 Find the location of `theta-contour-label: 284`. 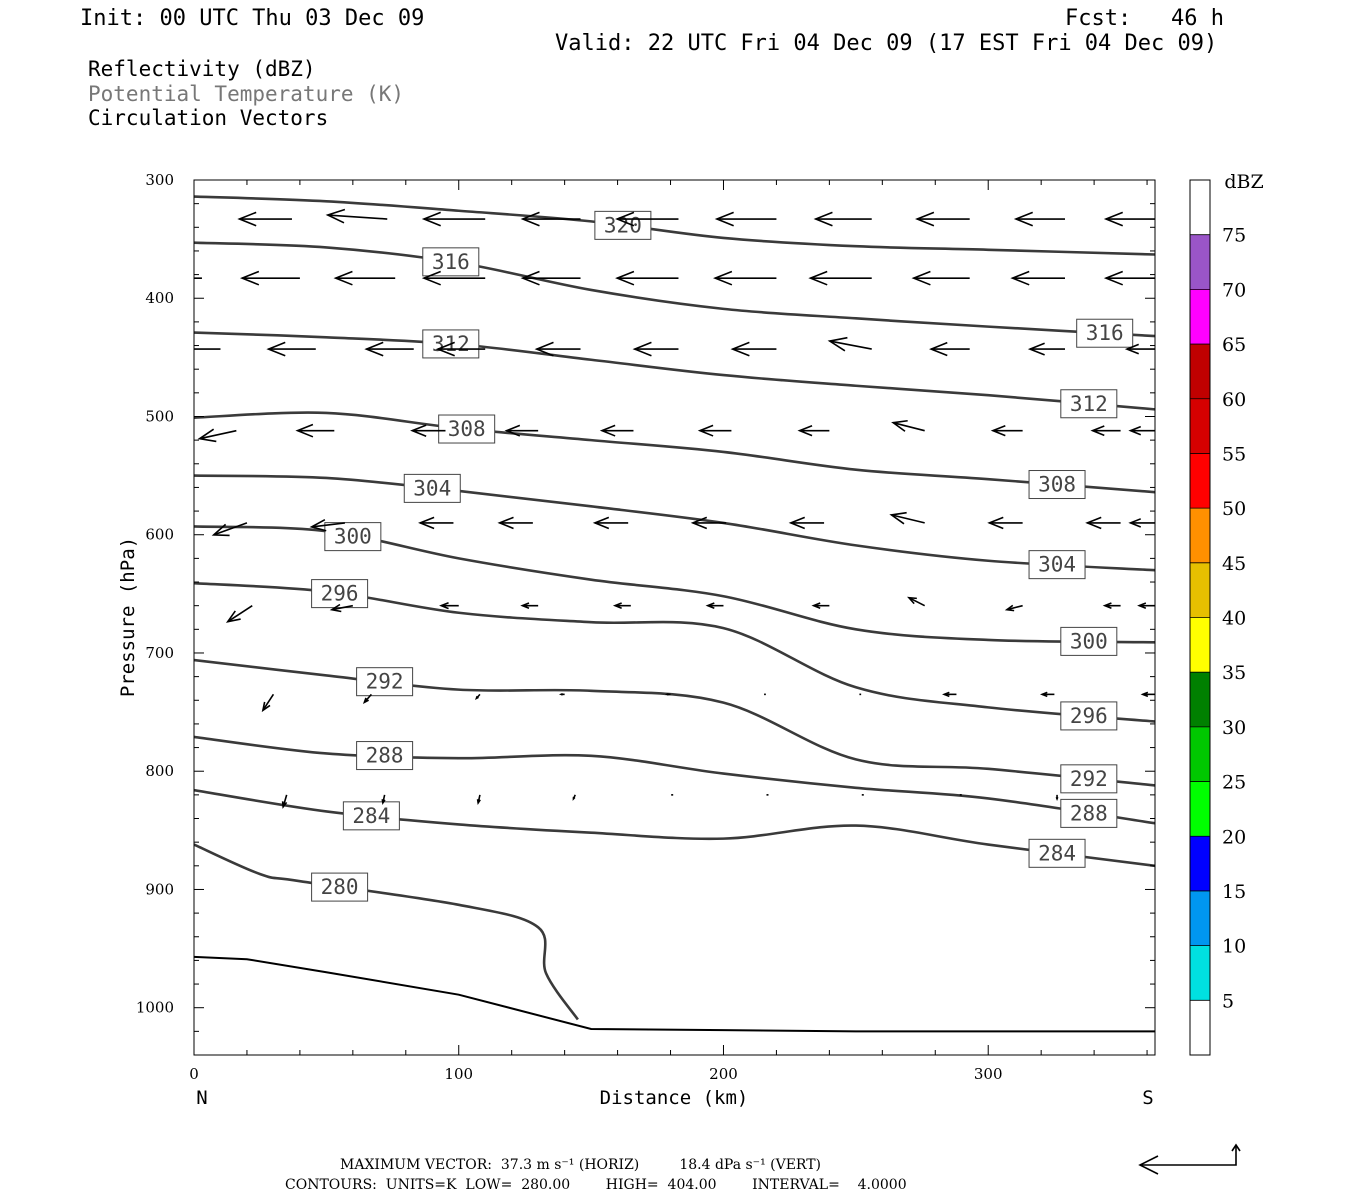

theta-contour-label: 284 is located at coordinates (1057, 853).